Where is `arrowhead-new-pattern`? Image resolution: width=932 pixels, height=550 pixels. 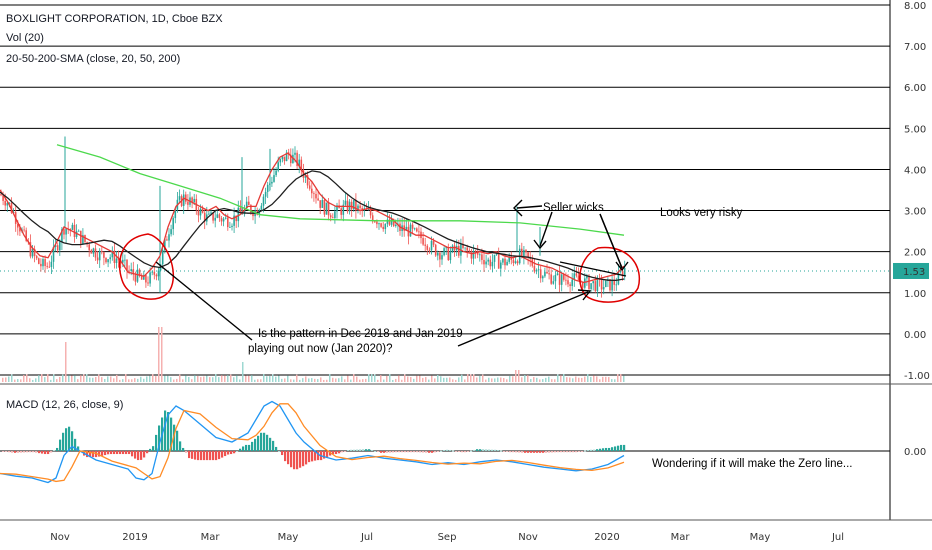 arrowhead-new-pattern is located at coordinates (584, 295).